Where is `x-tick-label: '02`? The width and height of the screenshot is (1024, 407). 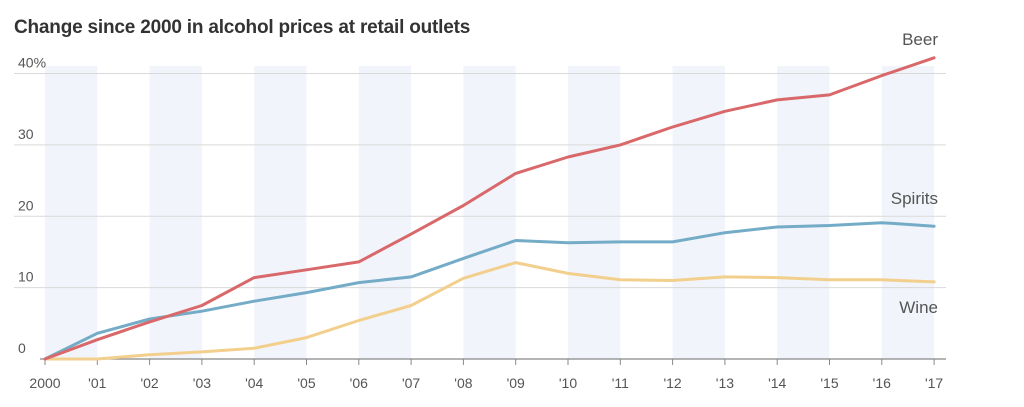
x-tick-label: '02 is located at coordinates (149, 383).